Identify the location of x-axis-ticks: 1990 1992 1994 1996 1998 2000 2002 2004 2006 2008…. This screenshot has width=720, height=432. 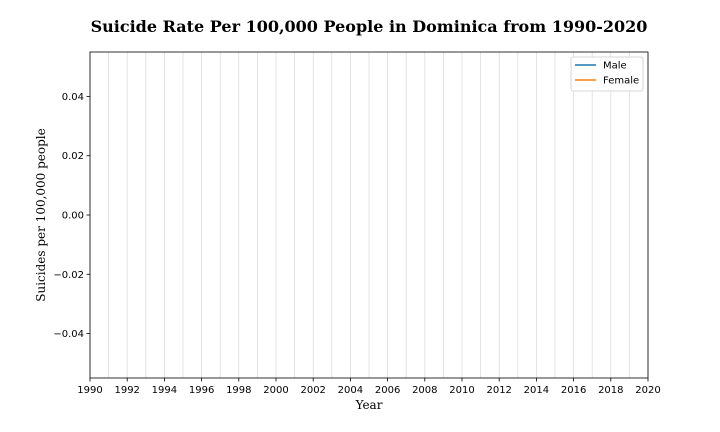
(369, 387).